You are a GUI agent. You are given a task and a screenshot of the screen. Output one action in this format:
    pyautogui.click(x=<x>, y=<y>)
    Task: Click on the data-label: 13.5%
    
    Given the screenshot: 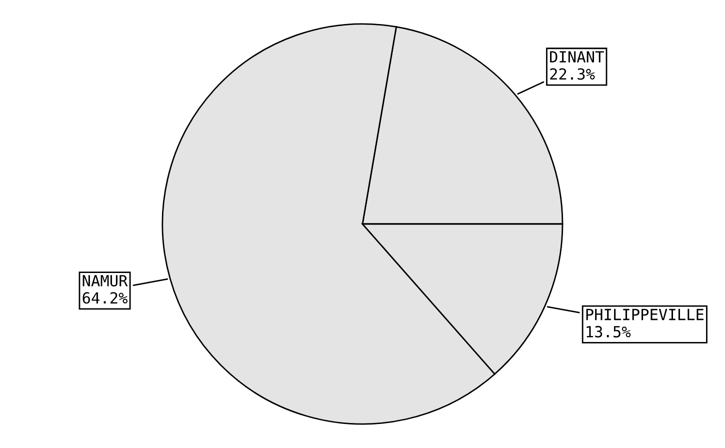 What is the action you would take?
    pyautogui.click(x=608, y=332)
    